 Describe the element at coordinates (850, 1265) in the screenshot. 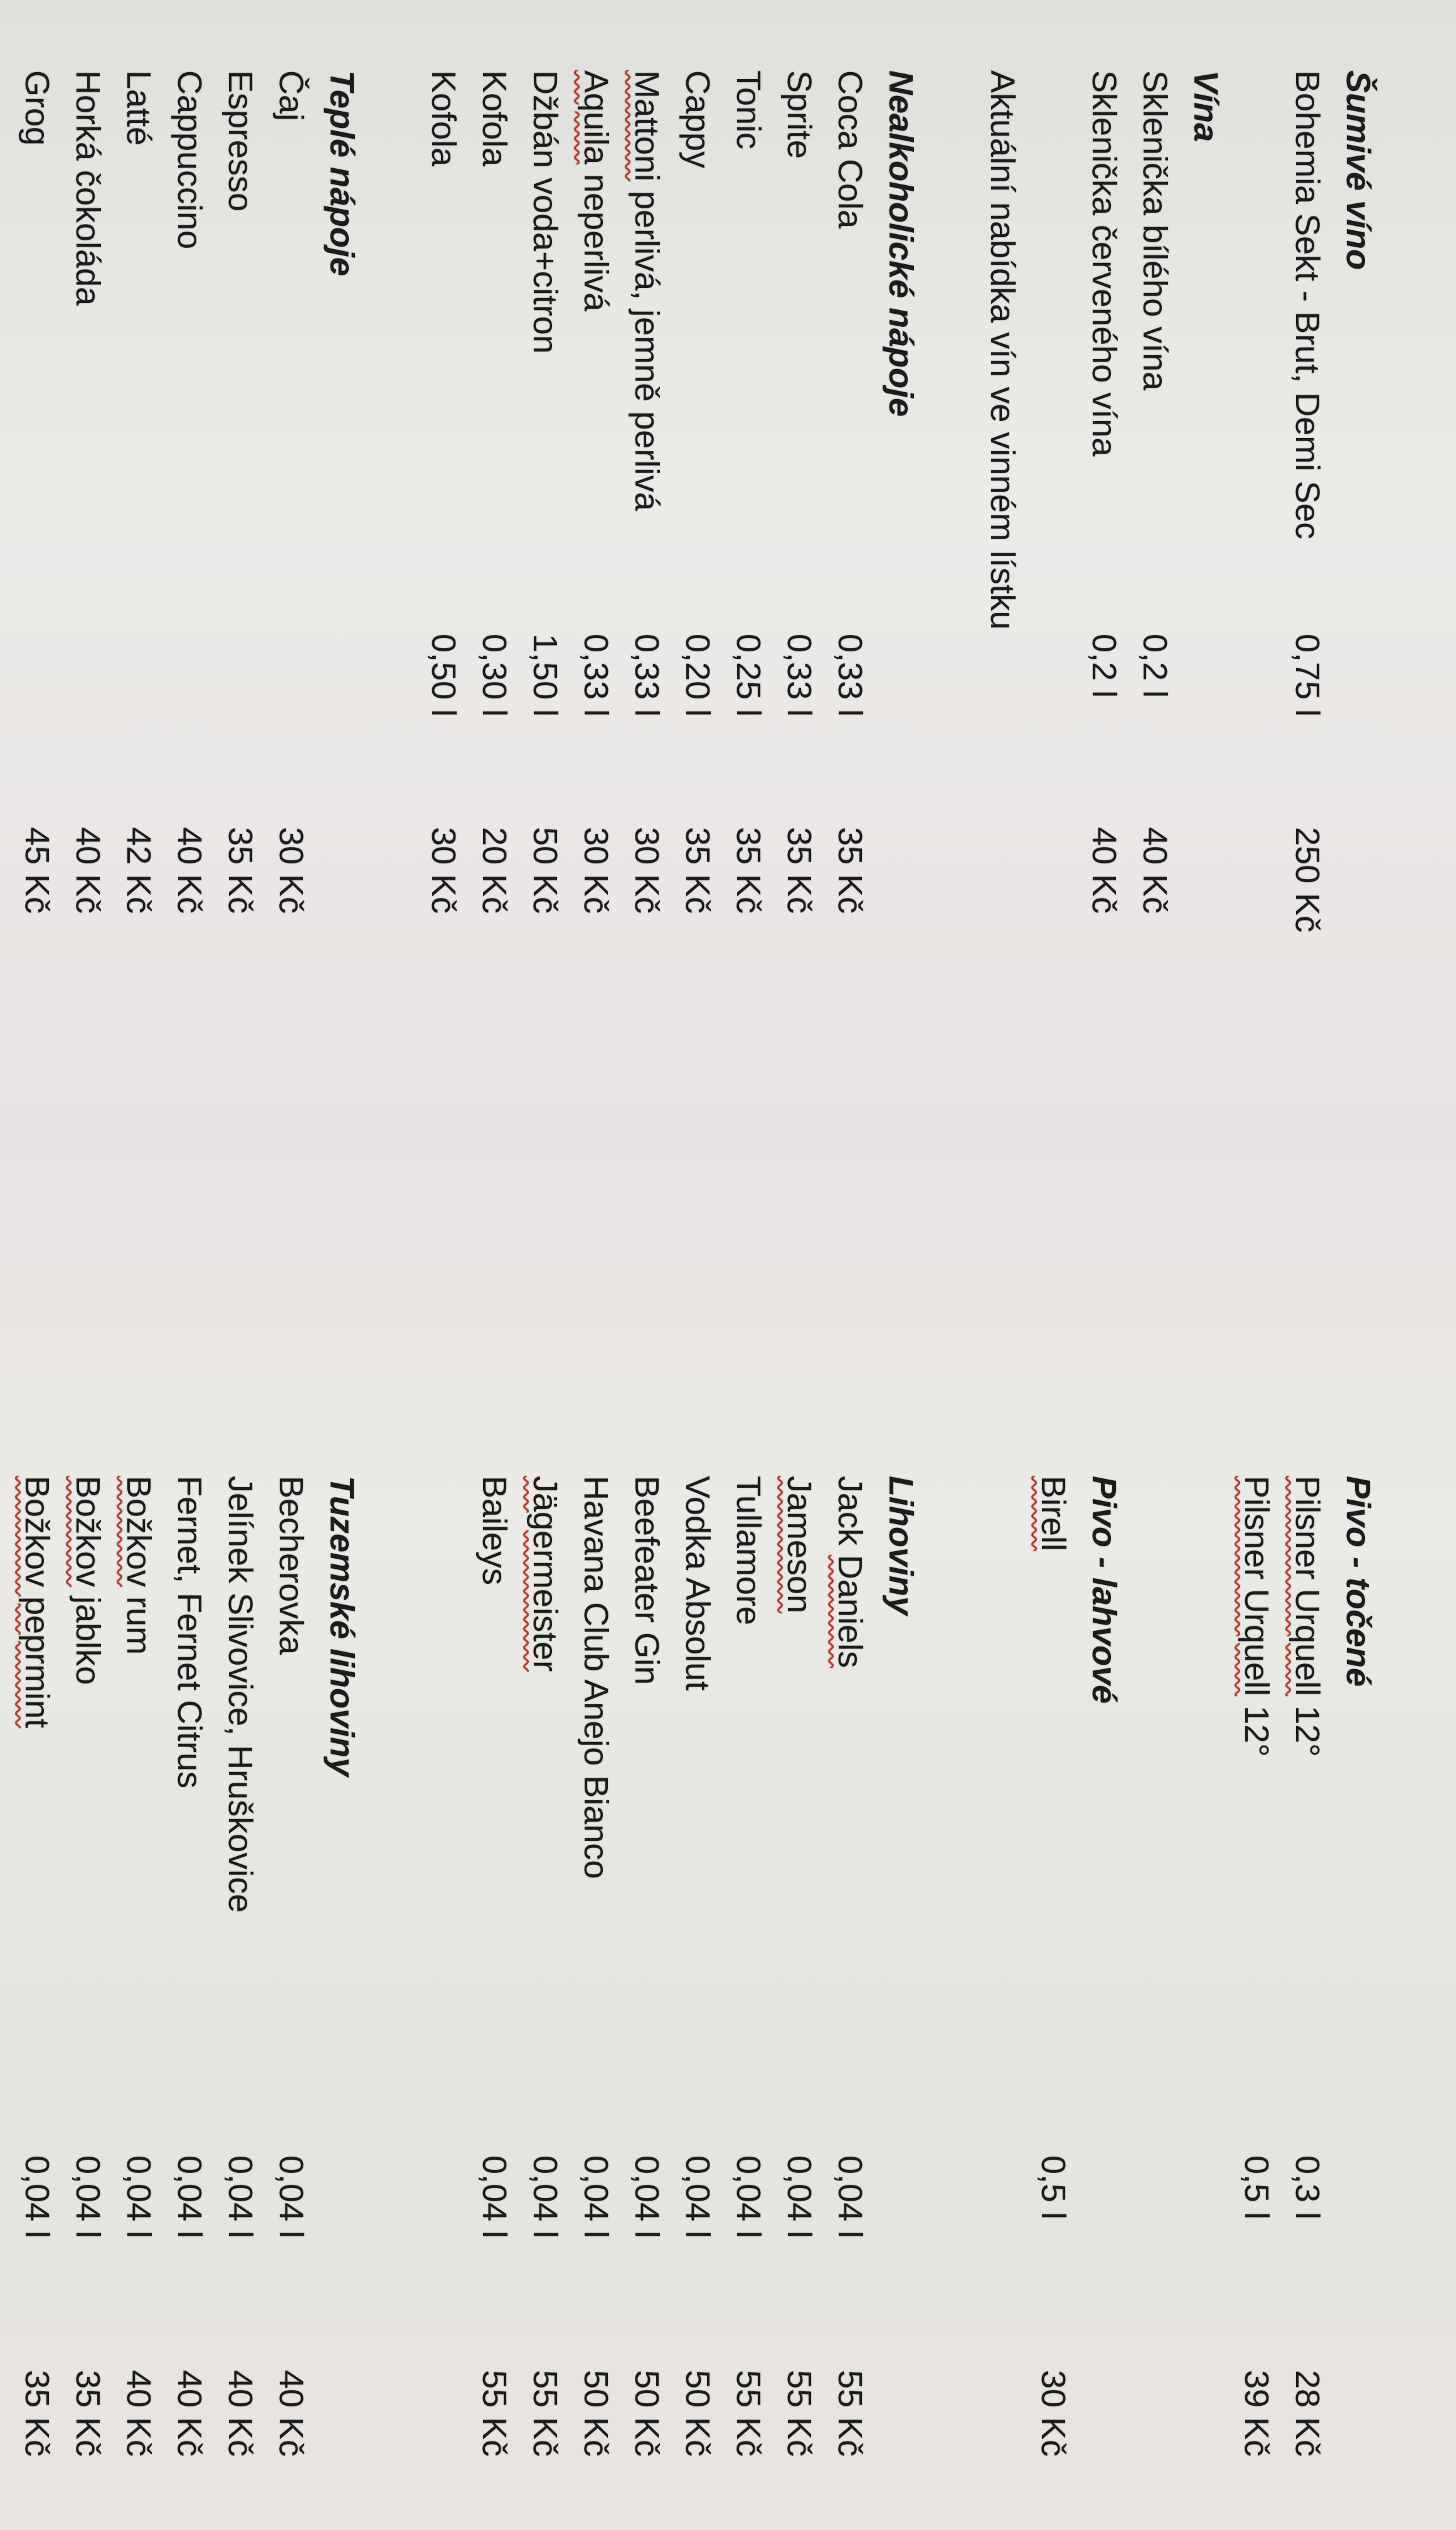

I see `menu-item: Jack Daniels 0,04 l 55 Kč` at that location.